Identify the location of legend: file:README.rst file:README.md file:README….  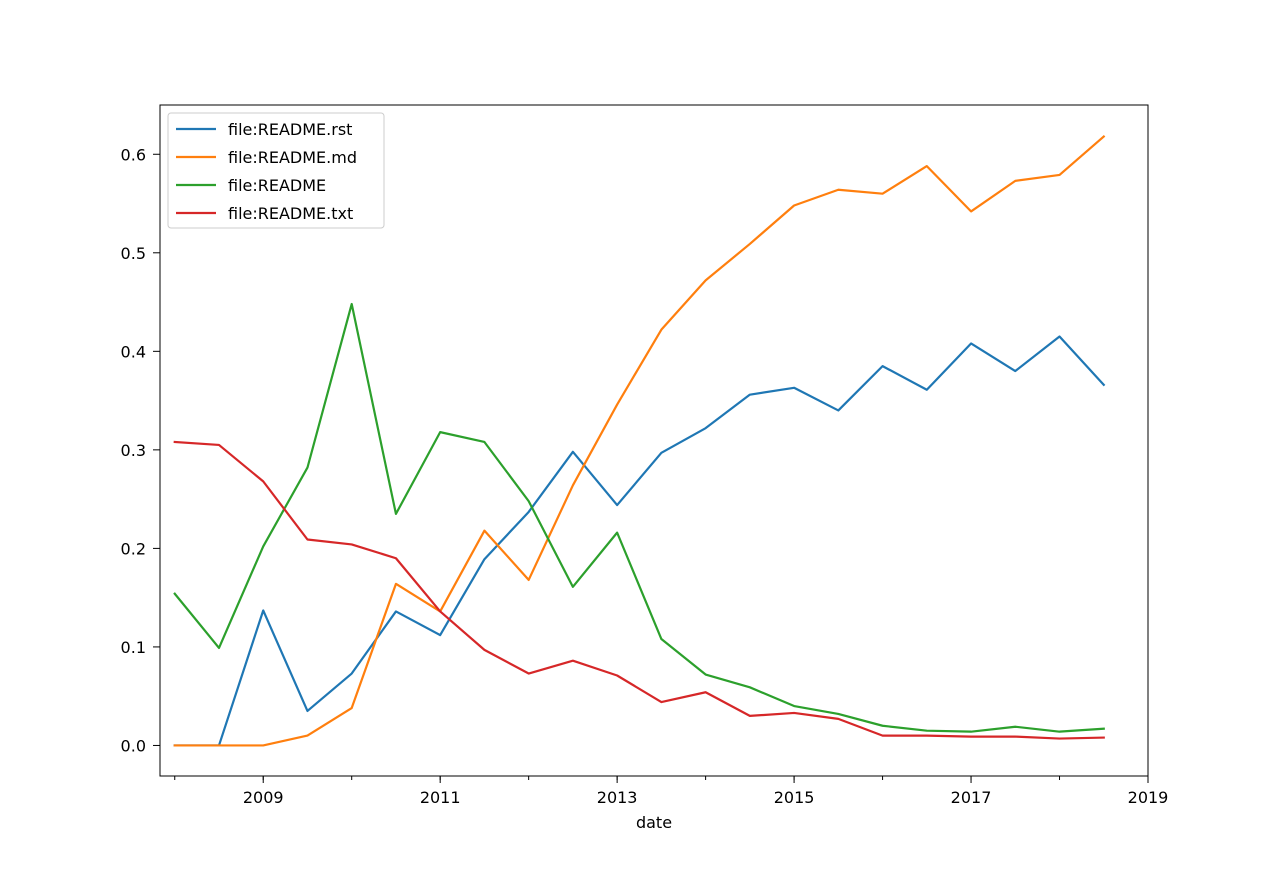
(276, 170).